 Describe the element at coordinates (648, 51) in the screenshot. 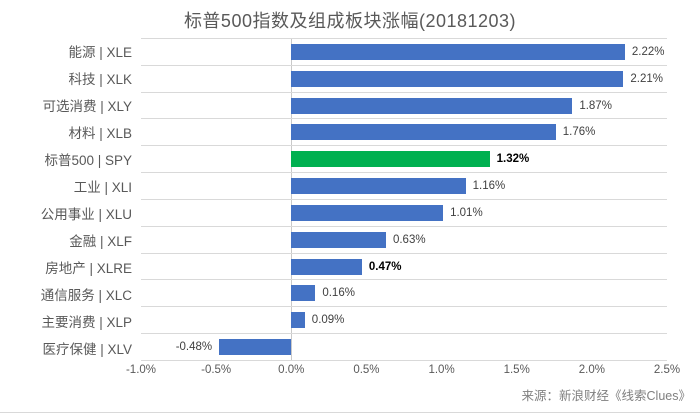

I see `bar-value-label: 2.22%` at that location.